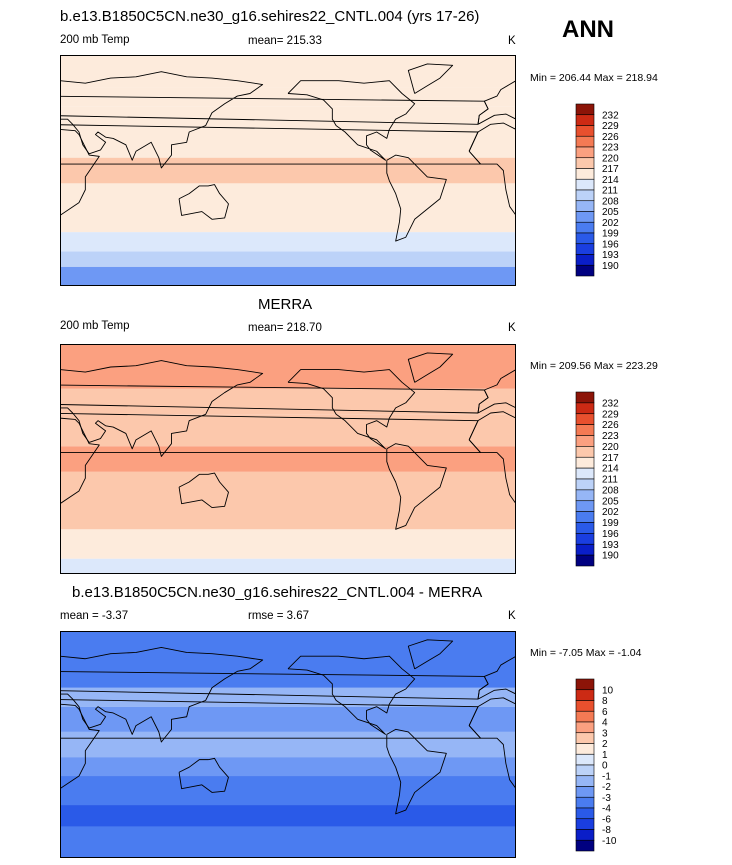  What do you see at coordinates (610, 191) in the screenshot?
I see `colorbar-tick-label: 211` at bounding box center [610, 191].